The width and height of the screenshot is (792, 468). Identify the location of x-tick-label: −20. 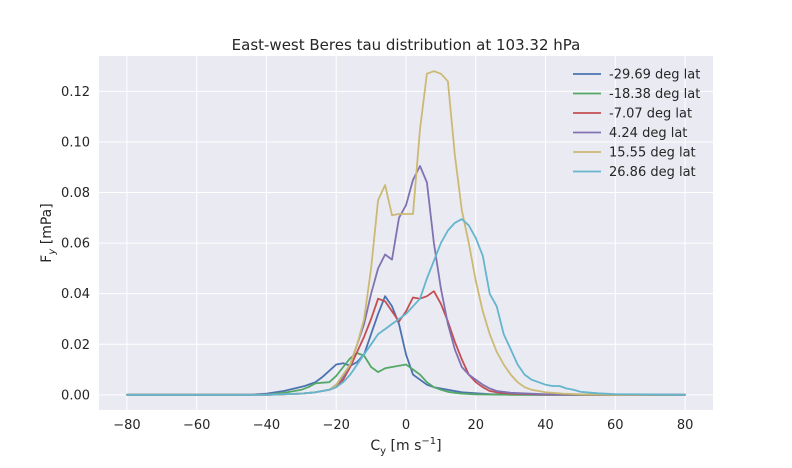
(336, 425).